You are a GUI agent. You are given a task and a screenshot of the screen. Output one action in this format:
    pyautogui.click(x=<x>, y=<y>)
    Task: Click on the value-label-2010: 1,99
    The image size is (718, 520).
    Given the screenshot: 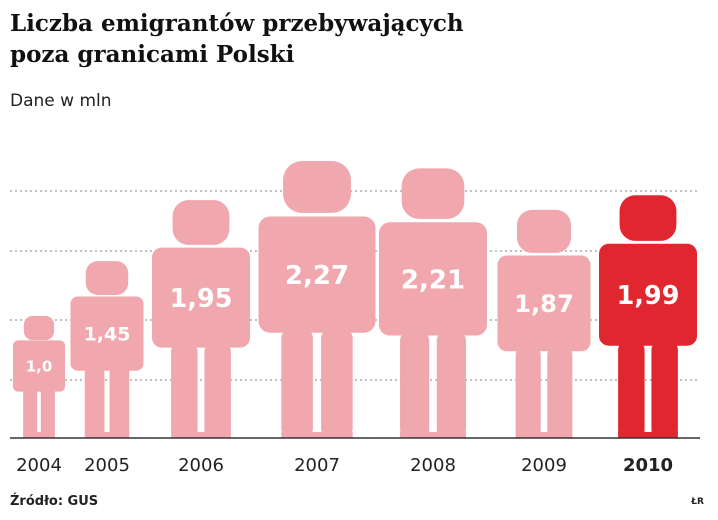 What is the action you would take?
    pyautogui.click(x=648, y=296)
    